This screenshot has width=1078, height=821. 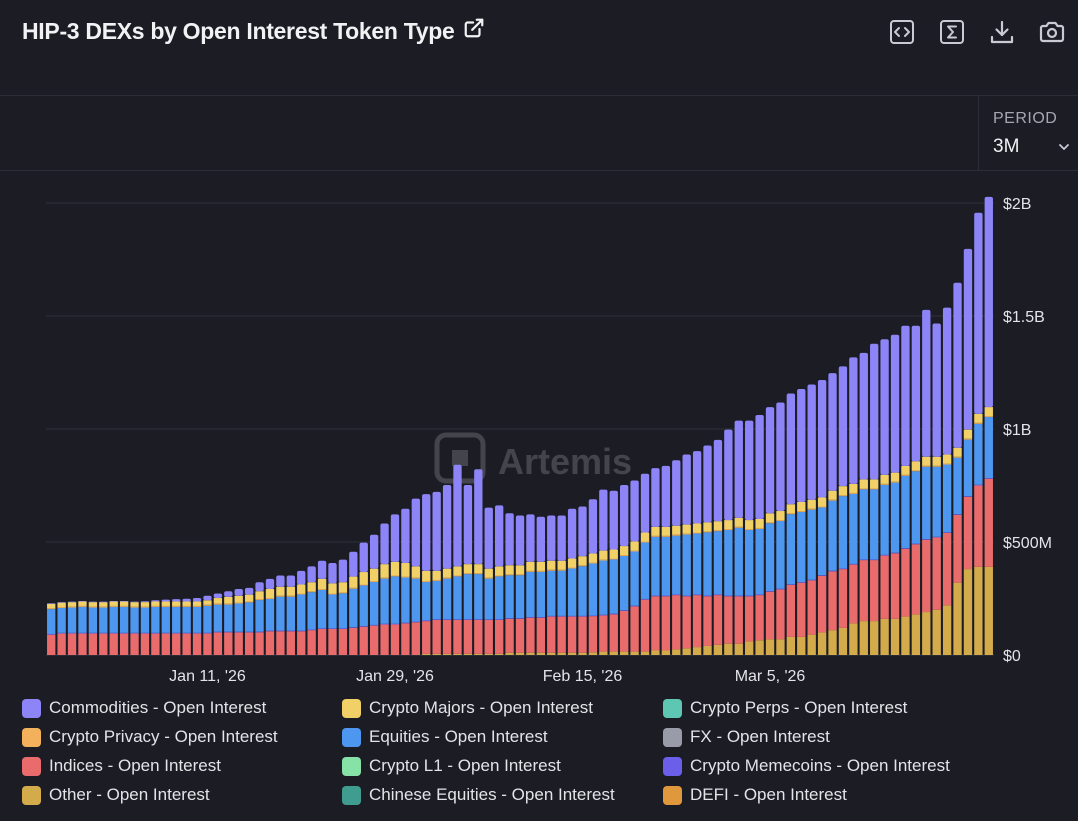 I want to click on header-divider, so click(x=539, y=95).